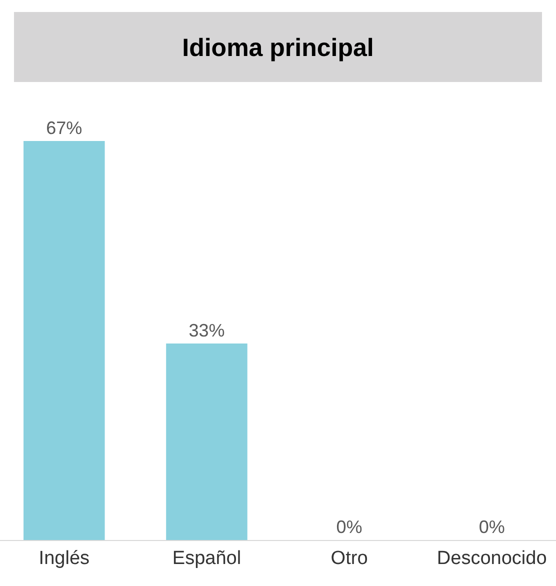 This screenshot has width=556, height=586. What do you see at coordinates (64, 558) in the screenshot?
I see `x-tick-label: Inglés` at bounding box center [64, 558].